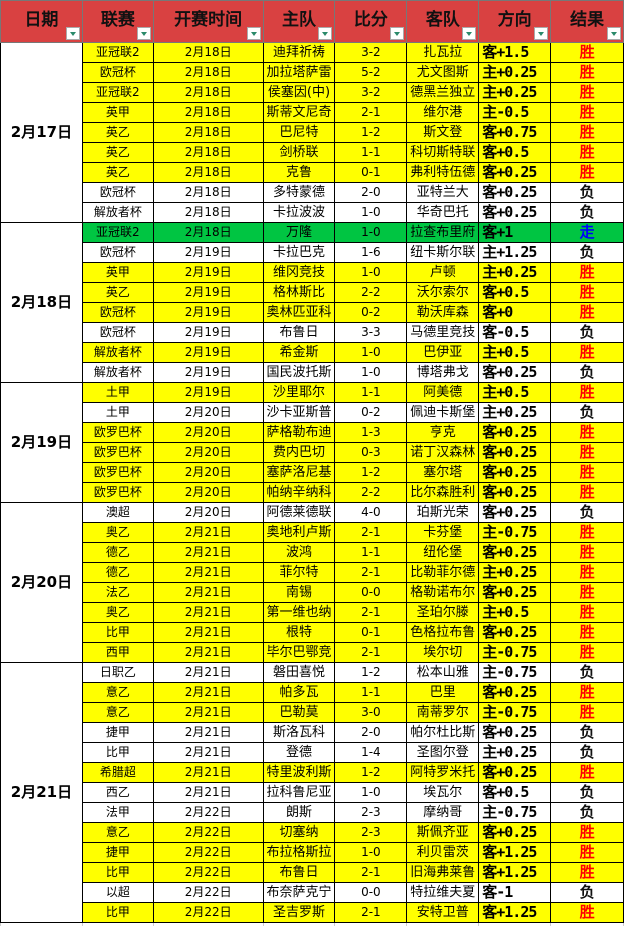  I want to click on home-cell: 第一维也纳, so click(299, 612).